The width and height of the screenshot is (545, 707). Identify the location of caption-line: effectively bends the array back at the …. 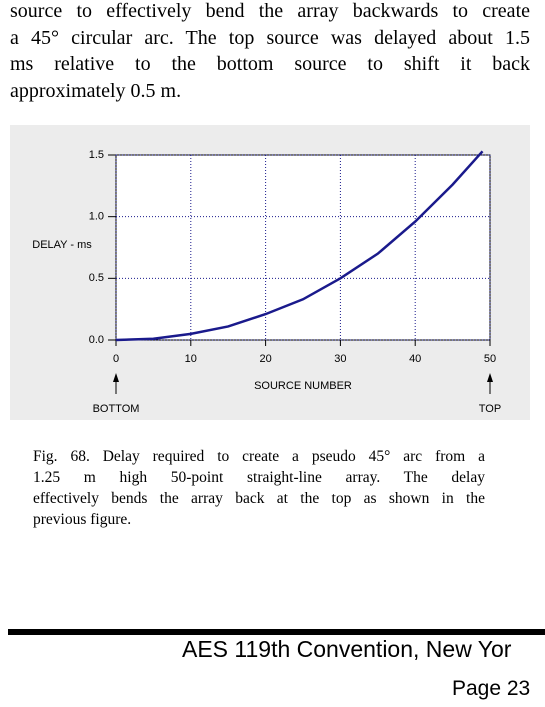
(259, 498).